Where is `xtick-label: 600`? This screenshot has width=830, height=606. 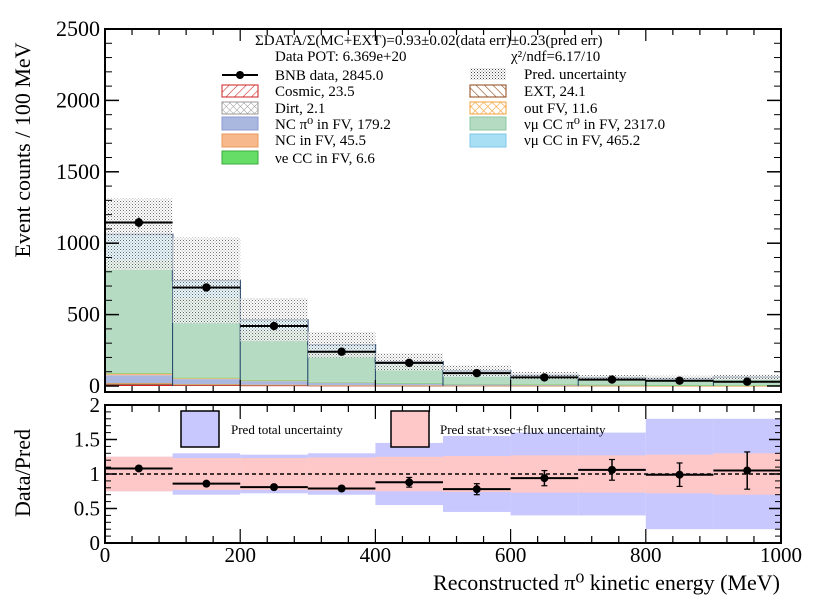 xtick-label: 600 is located at coordinates (511, 555).